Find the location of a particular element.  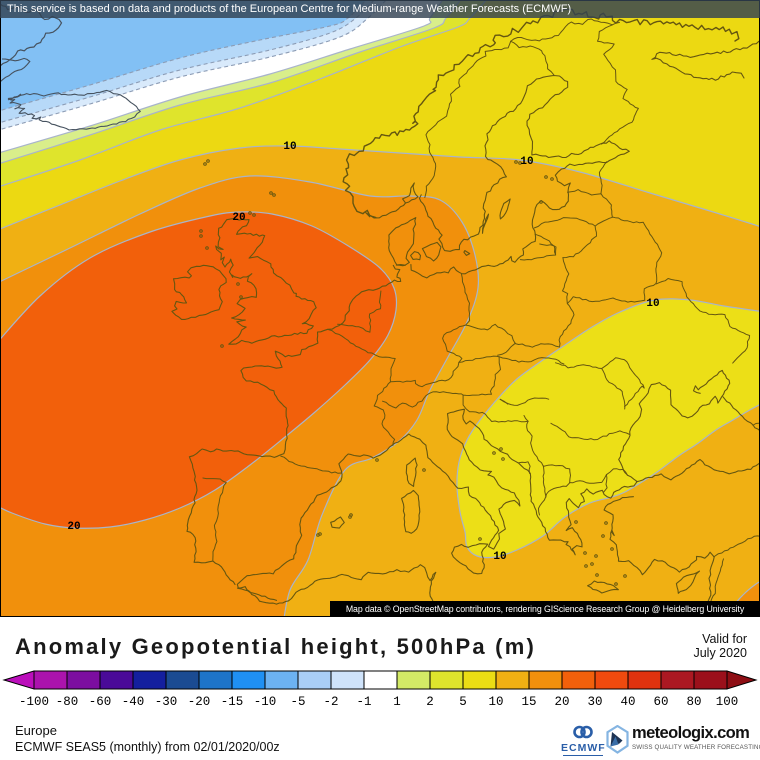

svg-text: -10 is located at coordinates (265, 702).